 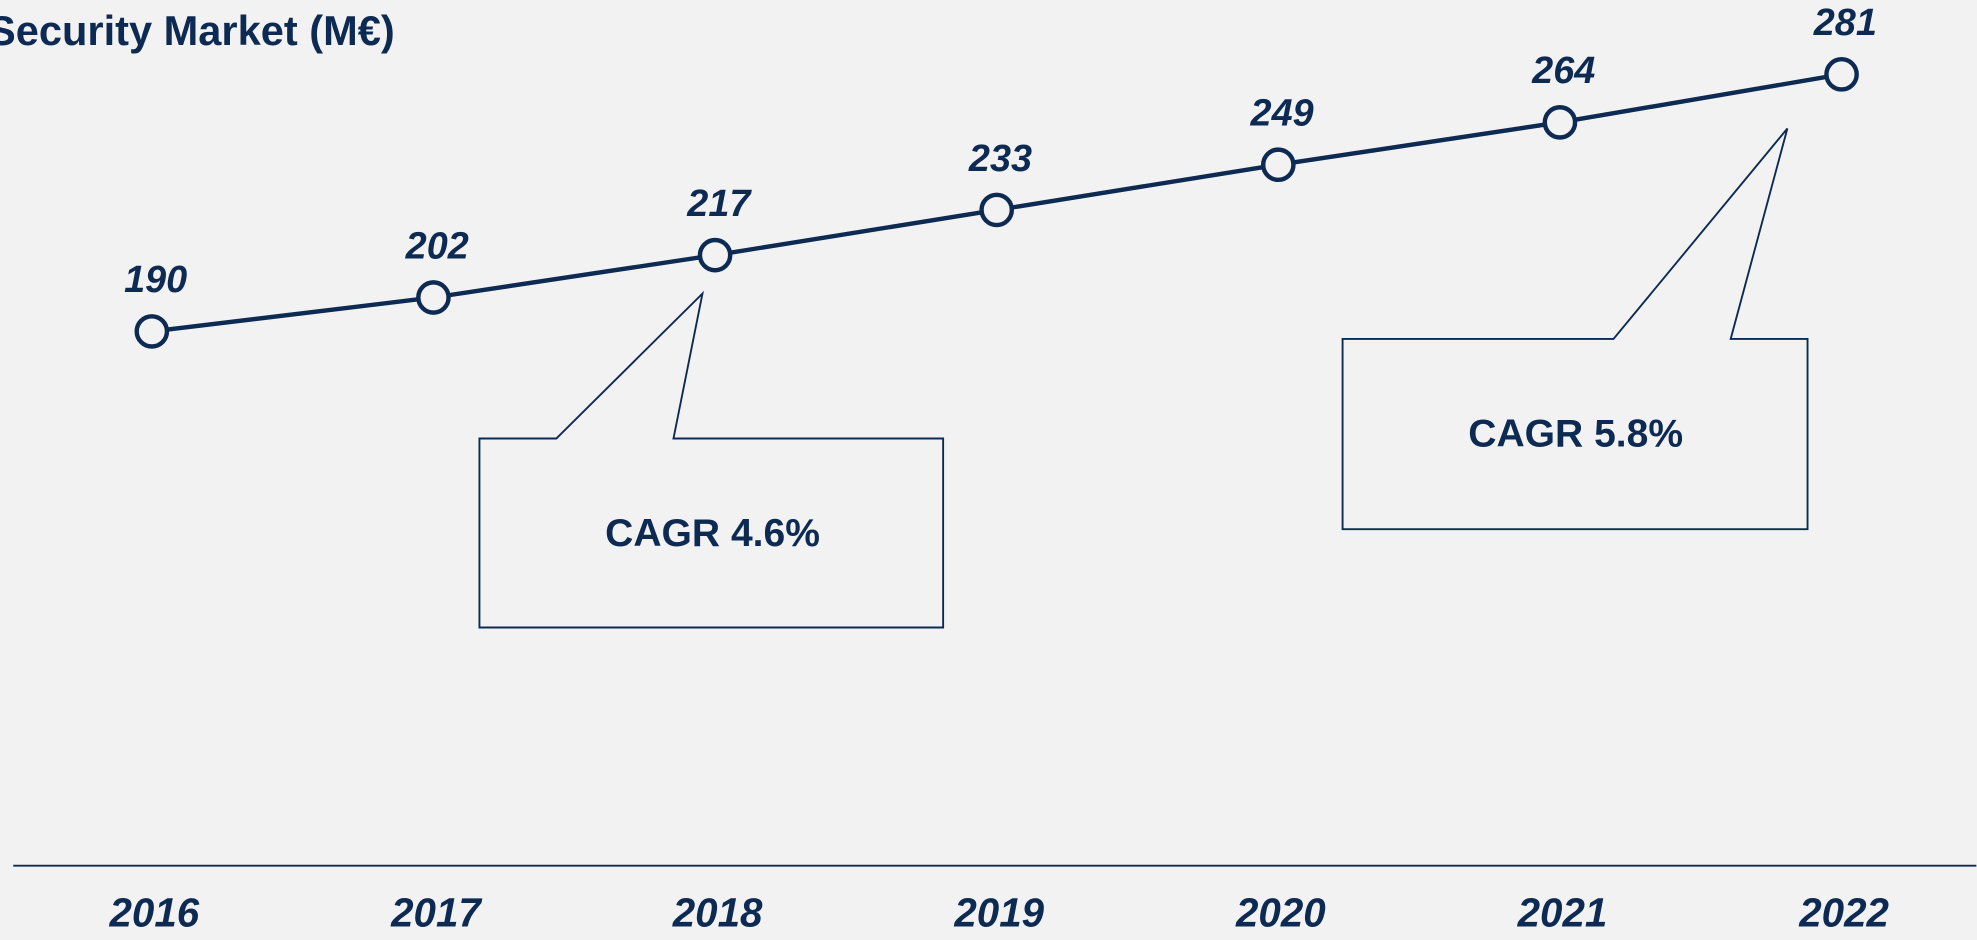 I want to click on x-tick-label: 2018, so click(x=717, y=913).